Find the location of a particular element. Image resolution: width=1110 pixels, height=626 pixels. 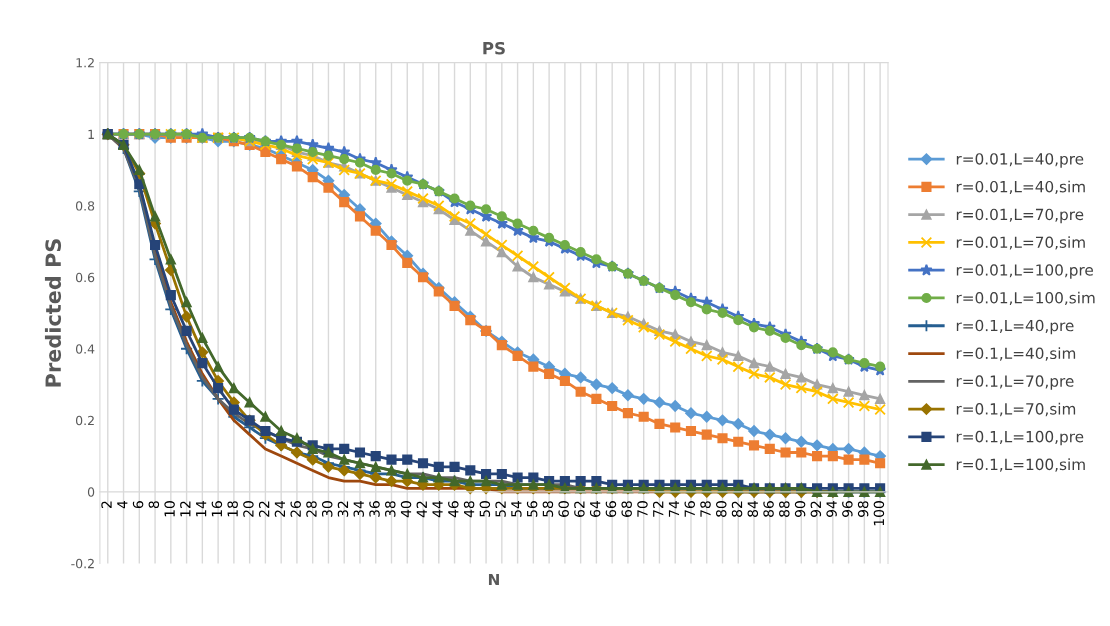

x-tick-label: 32 is located at coordinates (343, 509).